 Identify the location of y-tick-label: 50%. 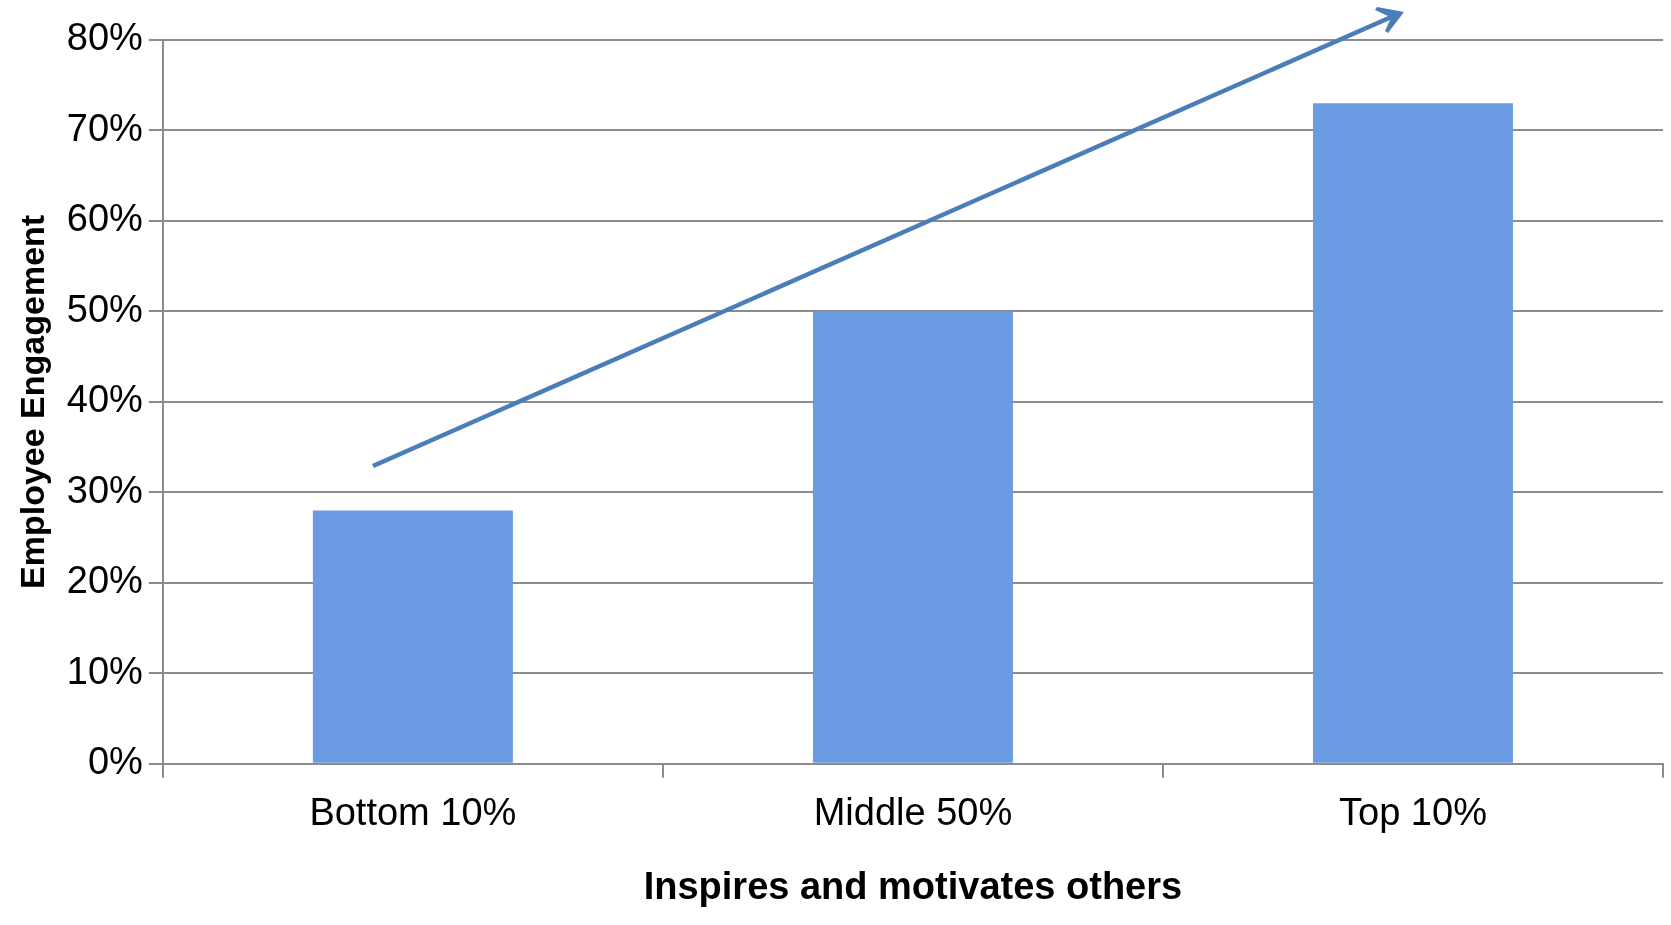
(104, 308).